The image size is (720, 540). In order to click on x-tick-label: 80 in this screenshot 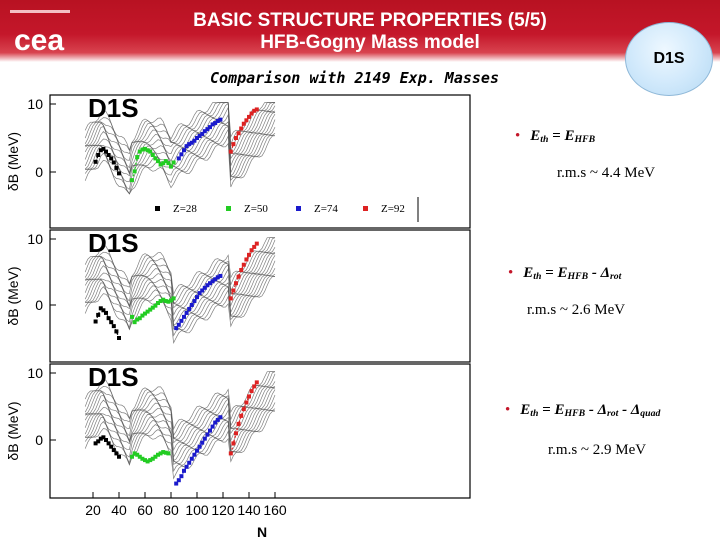, I will do `click(171, 510)`.